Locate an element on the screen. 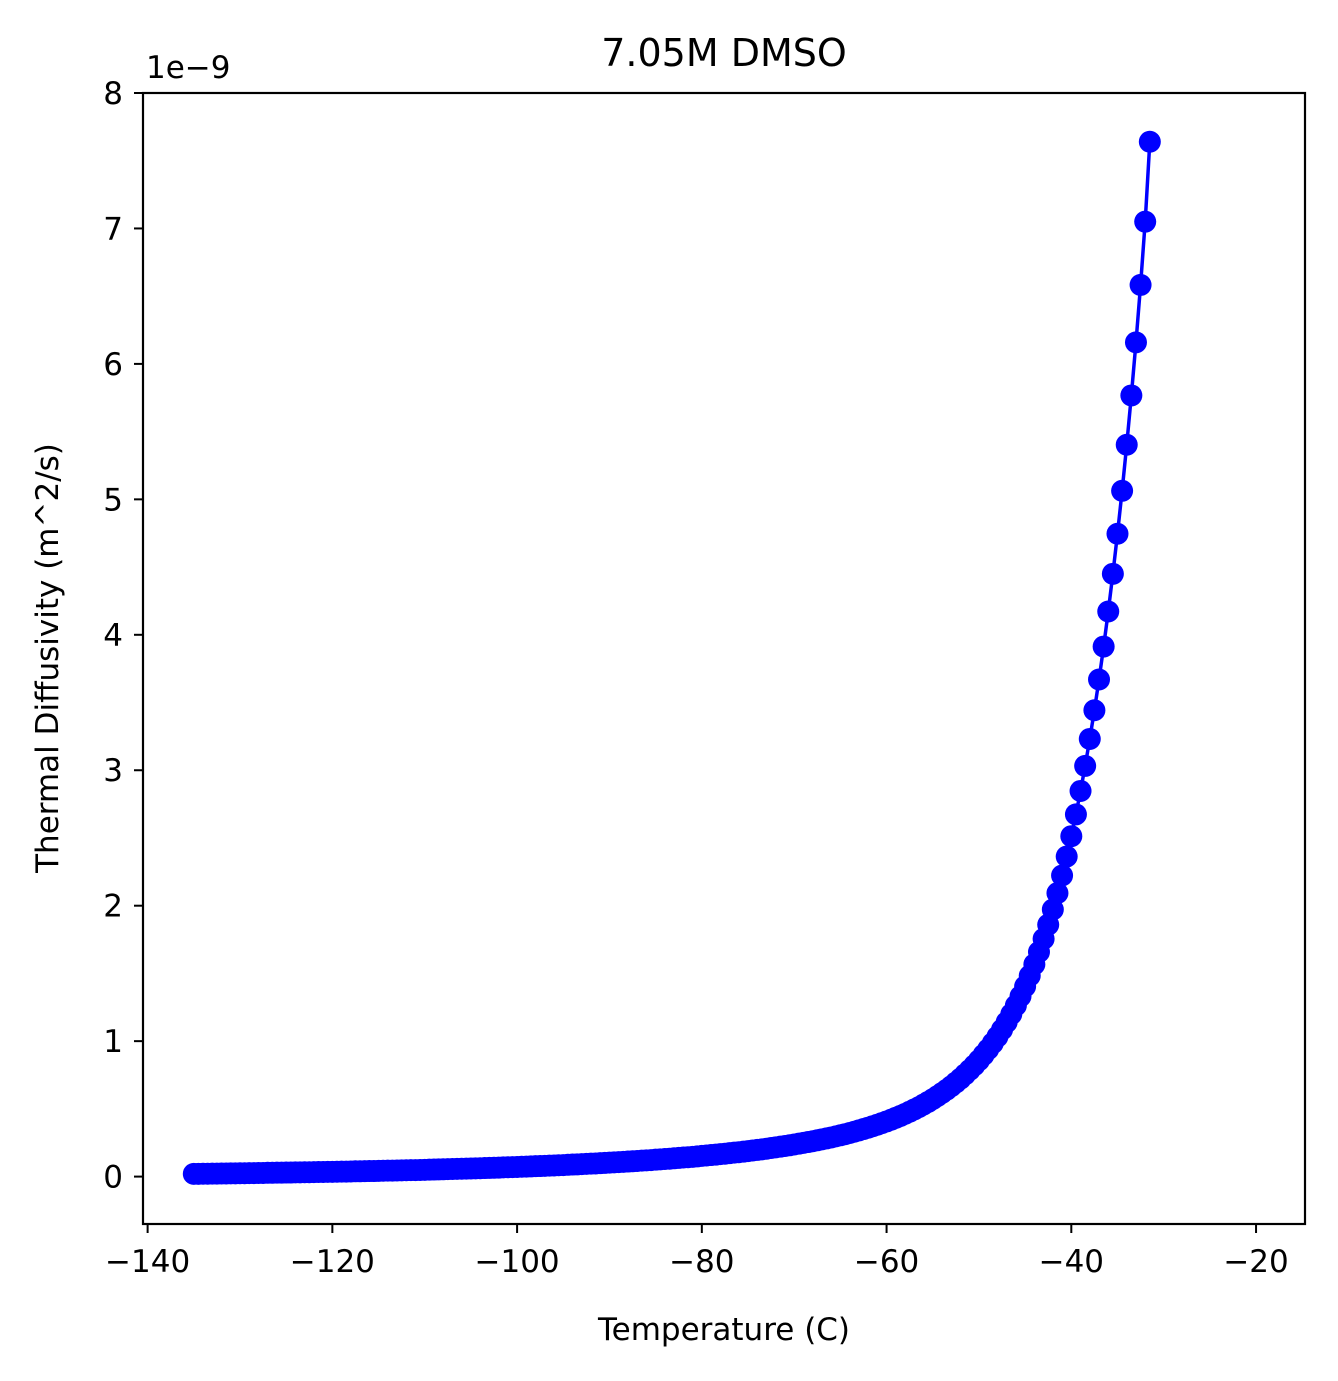 Image resolution: width=1338 pixels, height=1381 pixels. x-tick-label: −120 is located at coordinates (332, 1262).